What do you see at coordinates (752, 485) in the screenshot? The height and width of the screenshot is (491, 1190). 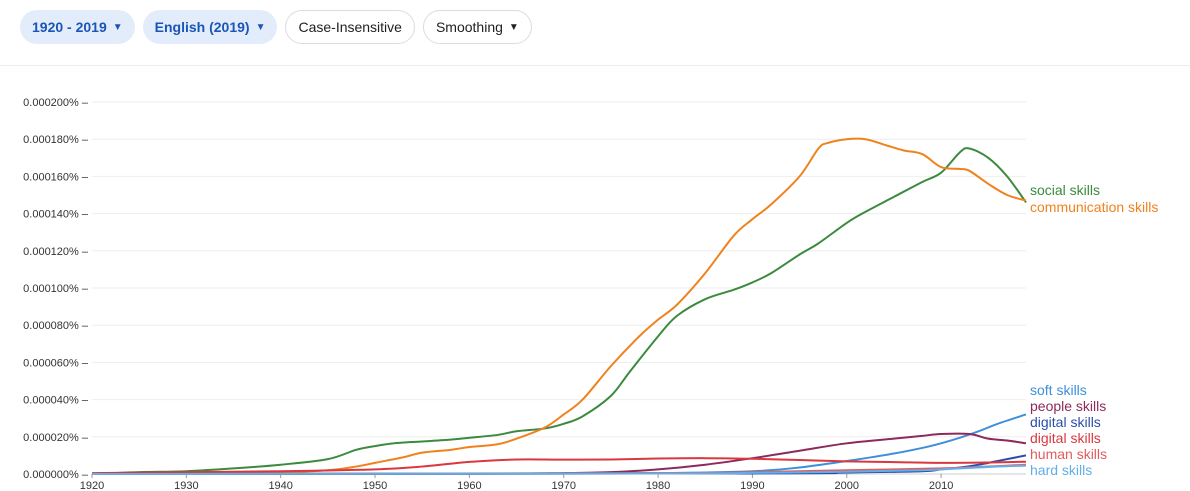 I see `x-tick-label: 1990` at bounding box center [752, 485].